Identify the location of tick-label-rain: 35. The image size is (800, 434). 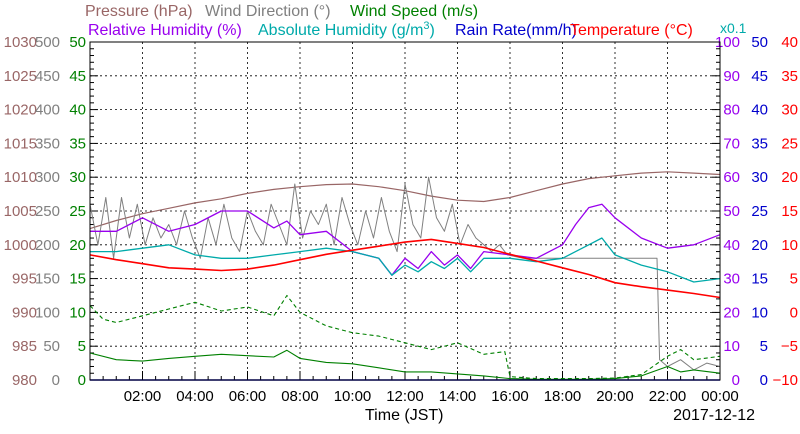
(759, 143).